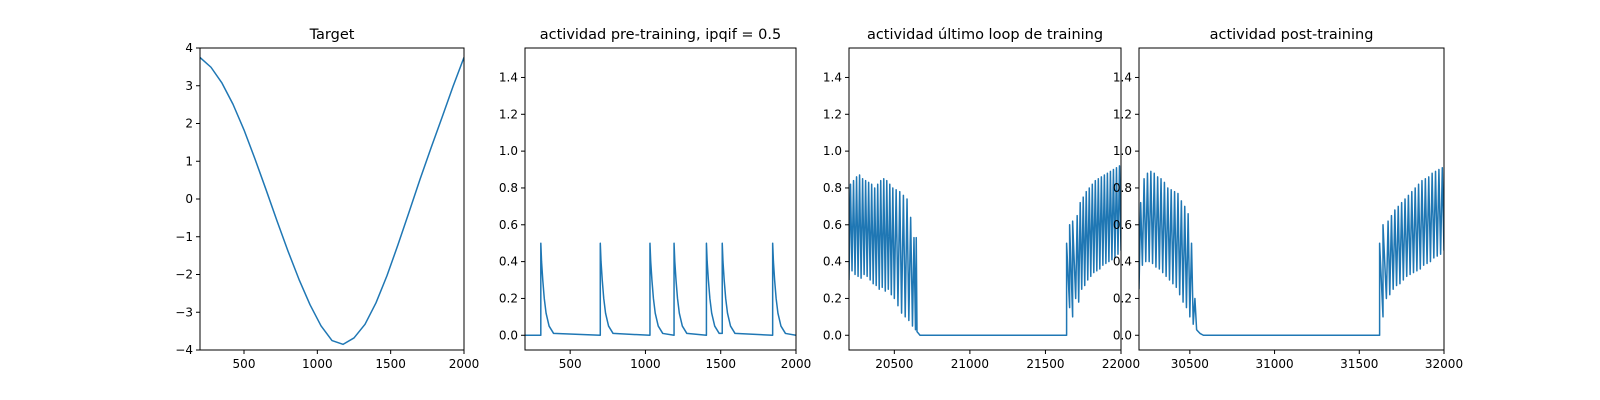 The height and width of the screenshot is (400, 1600). I want to click on y-tick-label: −1, so click(184, 237).